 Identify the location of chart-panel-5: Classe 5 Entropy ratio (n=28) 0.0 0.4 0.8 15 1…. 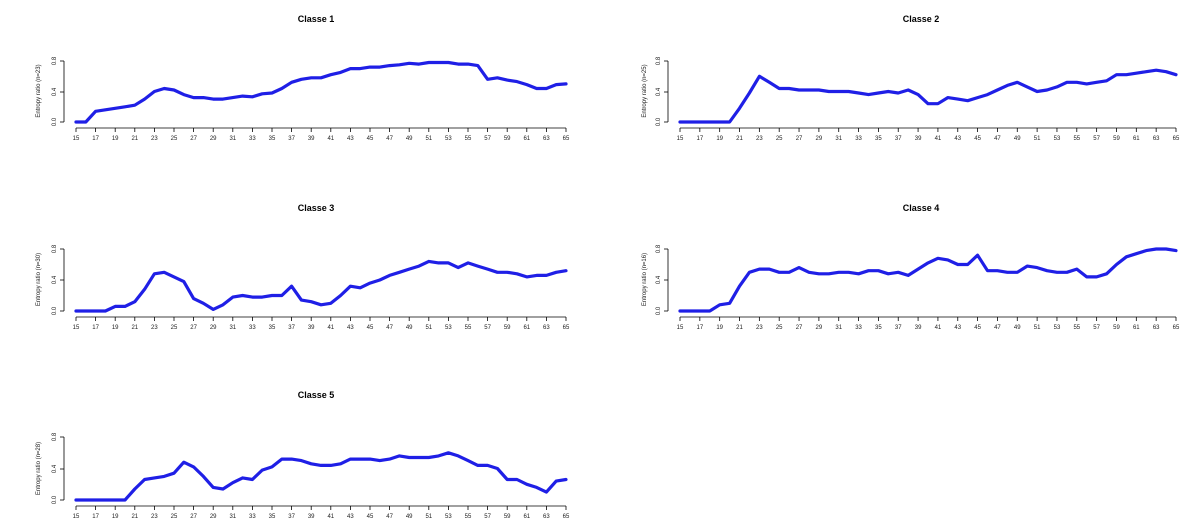
(303, 455).